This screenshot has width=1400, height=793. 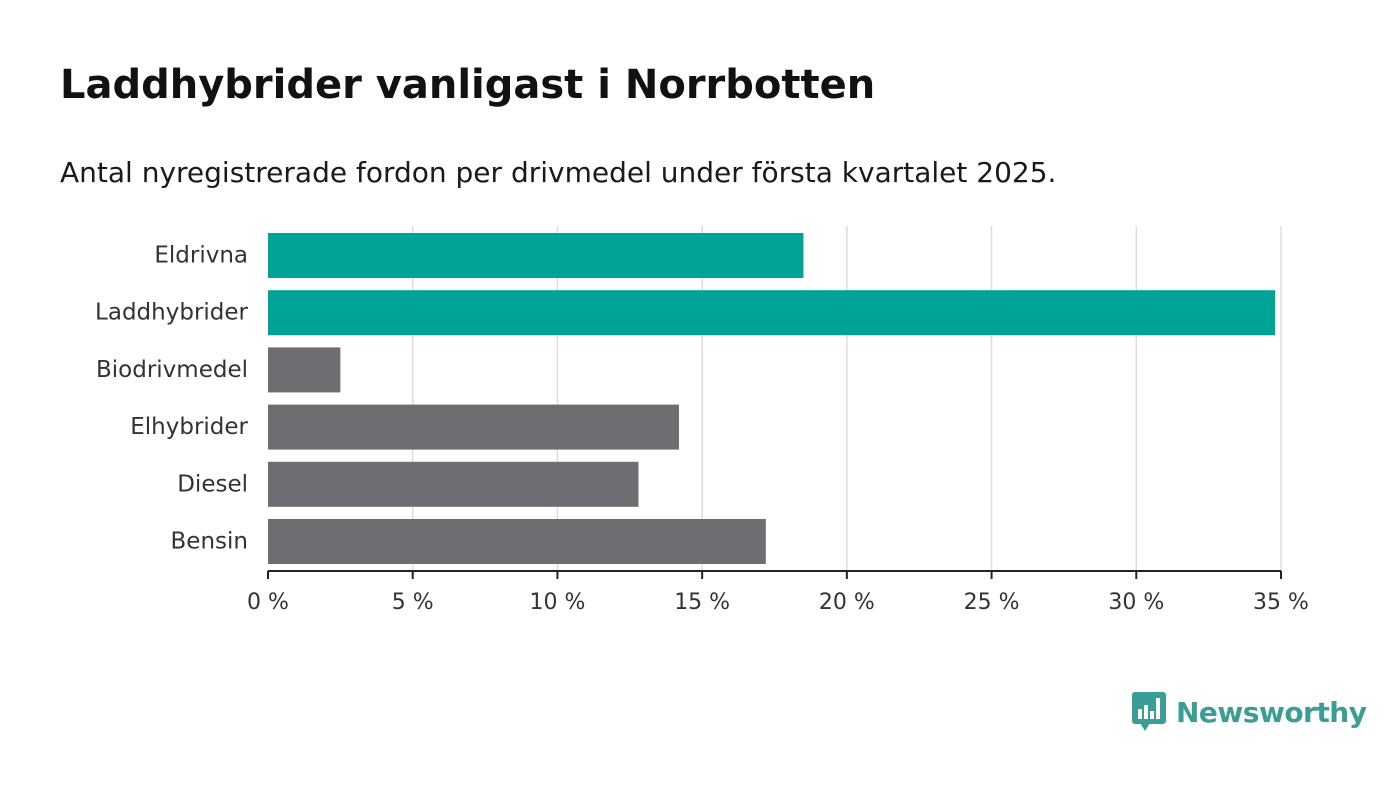 I want to click on x-tick-label: 5 %, so click(x=413, y=602).